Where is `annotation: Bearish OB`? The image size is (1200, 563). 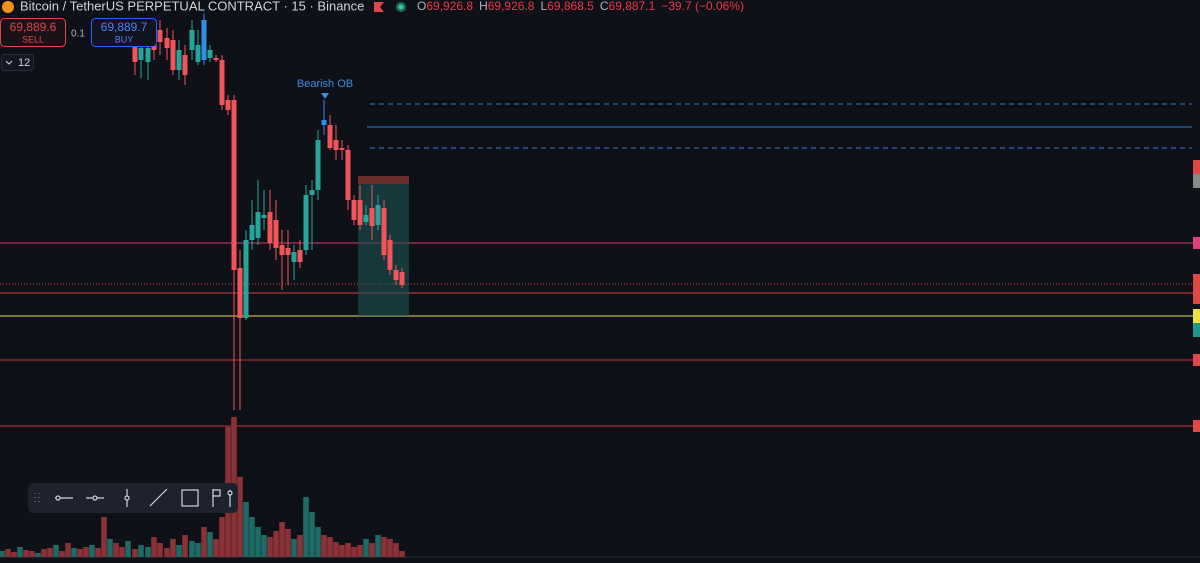
annotation: Bearish OB is located at coordinates (325, 84).